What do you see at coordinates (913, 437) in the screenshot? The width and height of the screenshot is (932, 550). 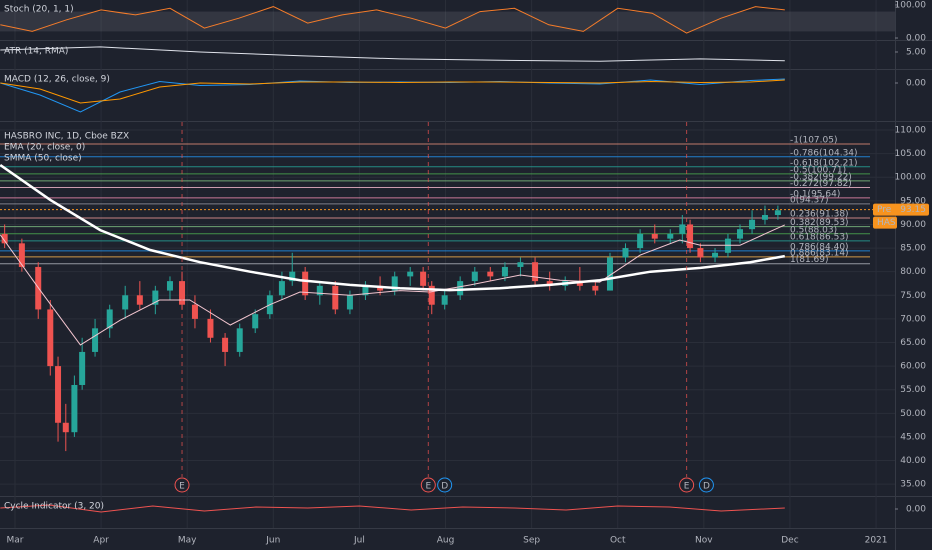 I see `y-tick-label: 45.00` at bounding box center [913, 437].